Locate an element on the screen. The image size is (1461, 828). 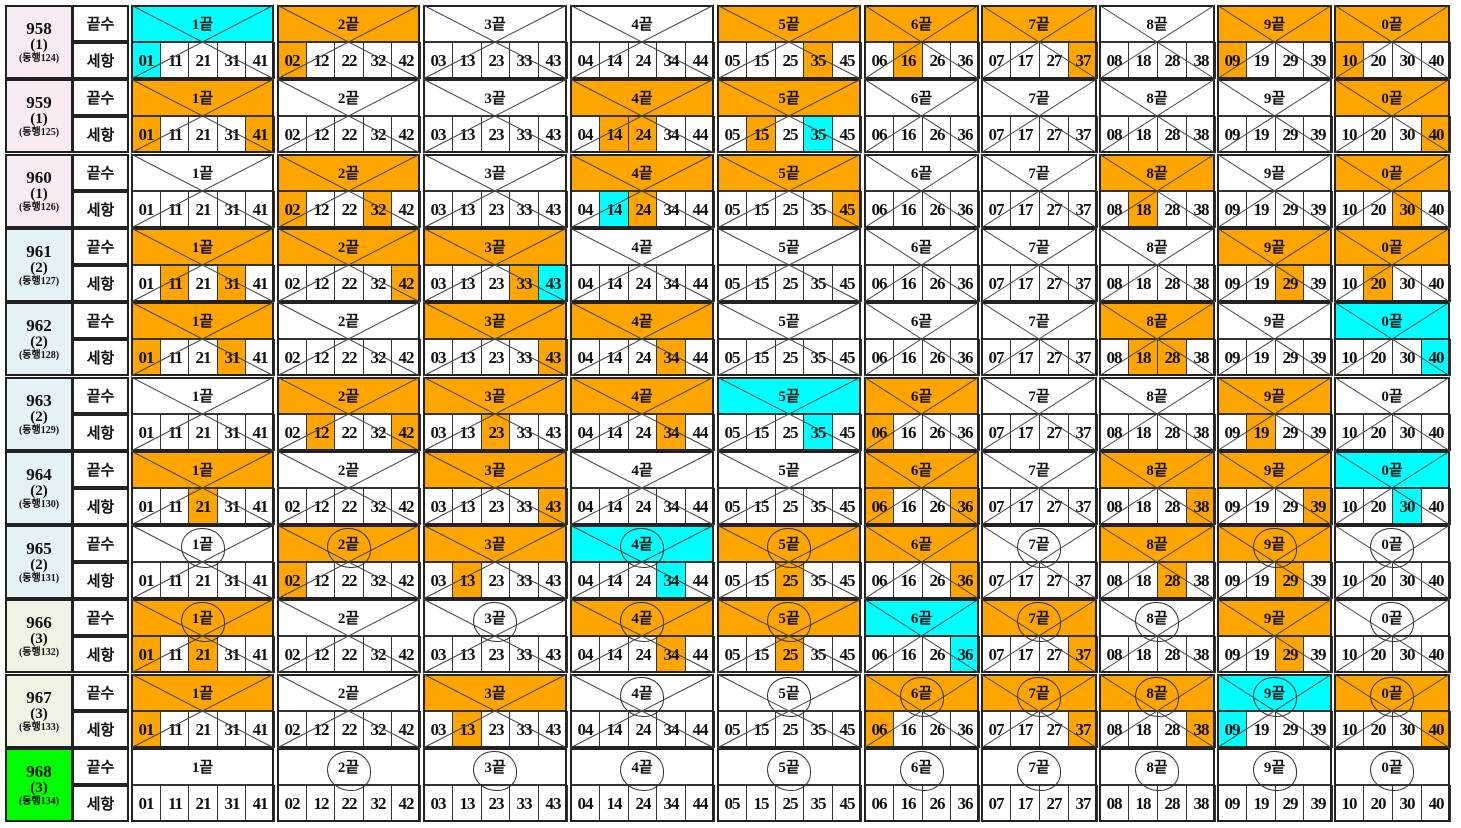
number-cell: 09 is located at coordinates (1232, 357).